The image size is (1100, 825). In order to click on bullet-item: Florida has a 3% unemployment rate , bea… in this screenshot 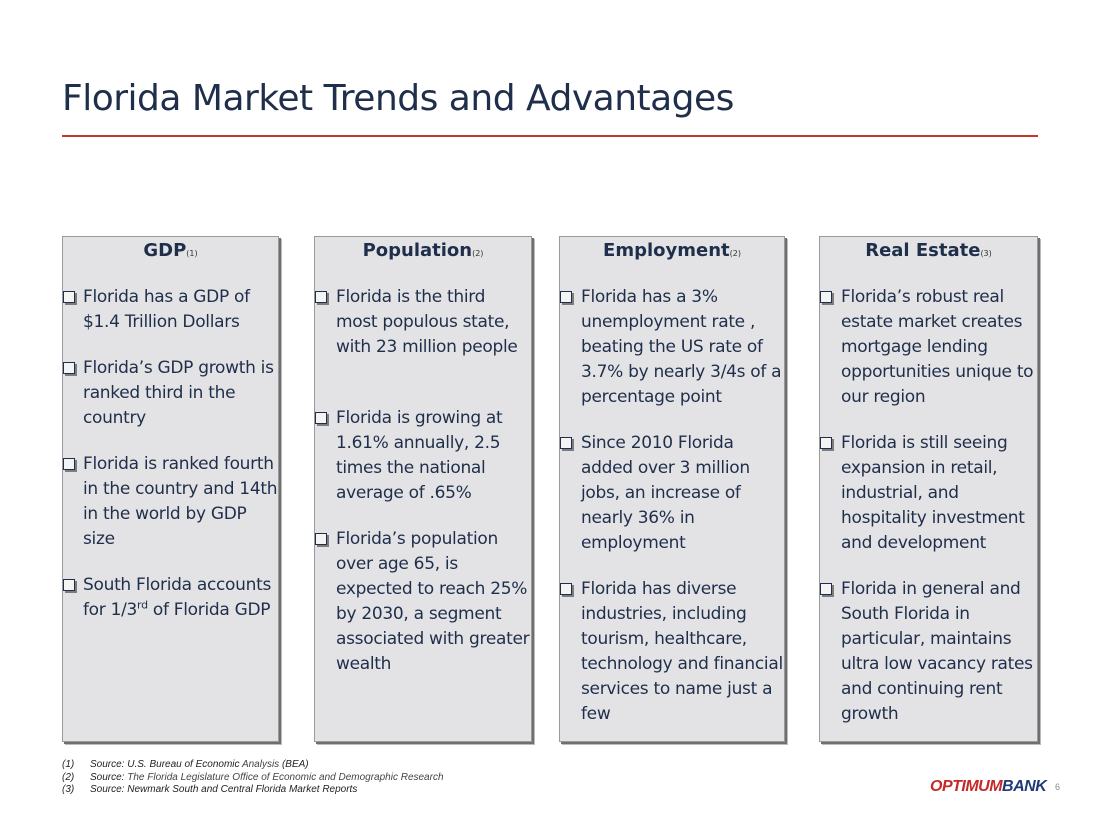, I will do `click(672, 347)`.